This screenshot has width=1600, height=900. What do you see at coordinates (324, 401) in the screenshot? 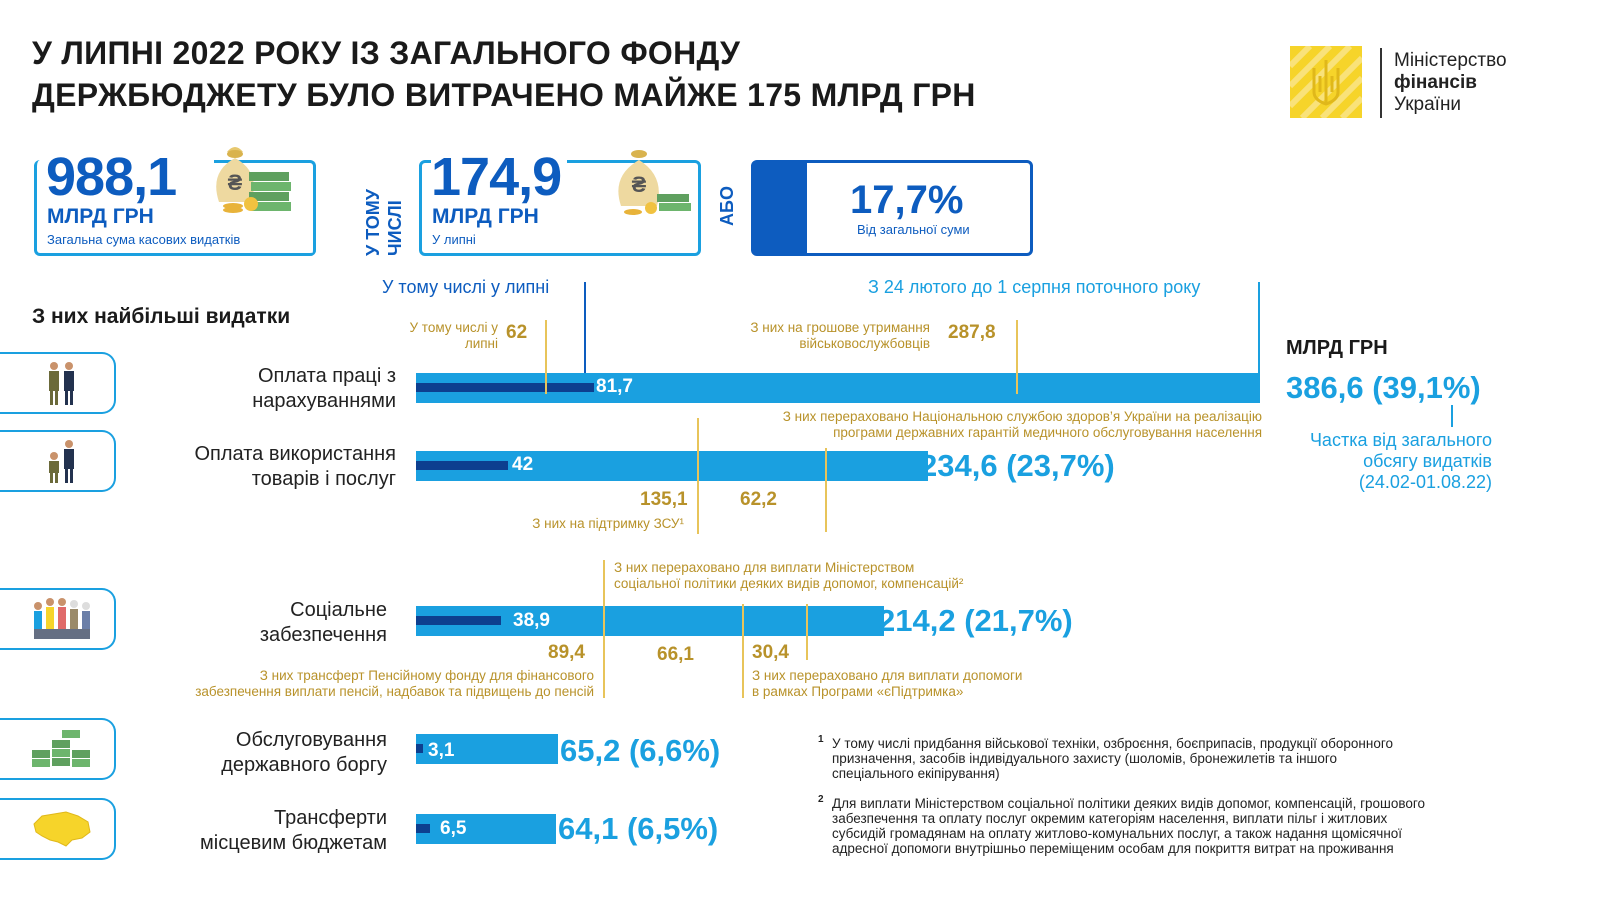
I see `row-label-wages-2: нарахуваннями` at bounding box center [324, 401].